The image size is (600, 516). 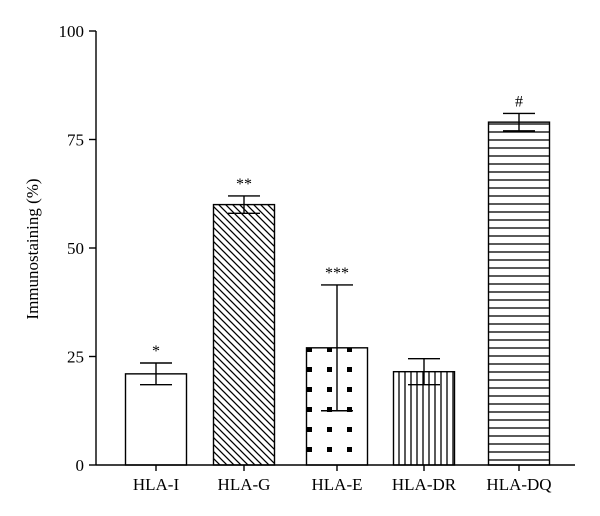 What do you see at coordinates (75, 248) in the screenshot?
I see `y-tick-label-50: 50` at bounding box center [75, 248].